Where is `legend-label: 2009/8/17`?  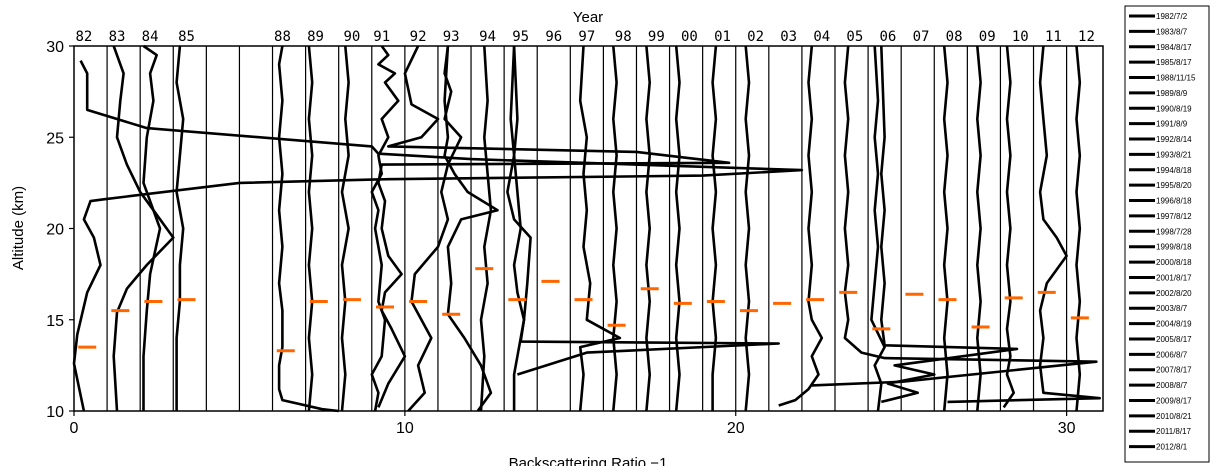 legend-label: 2009/8/17 is located at coordinates (1174, 400).